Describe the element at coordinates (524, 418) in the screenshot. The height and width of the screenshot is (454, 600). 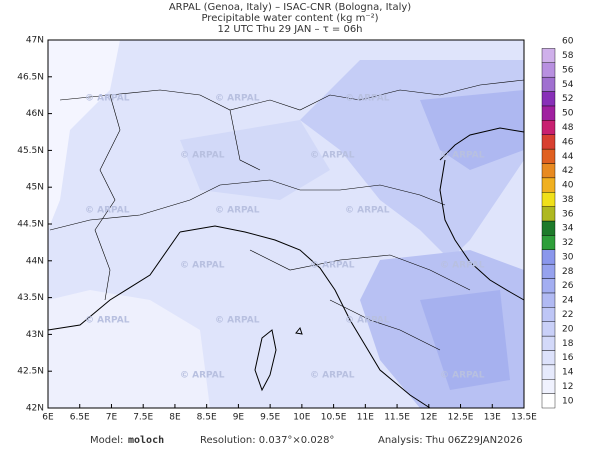
I see `lon-label: 13.5E` at that location.